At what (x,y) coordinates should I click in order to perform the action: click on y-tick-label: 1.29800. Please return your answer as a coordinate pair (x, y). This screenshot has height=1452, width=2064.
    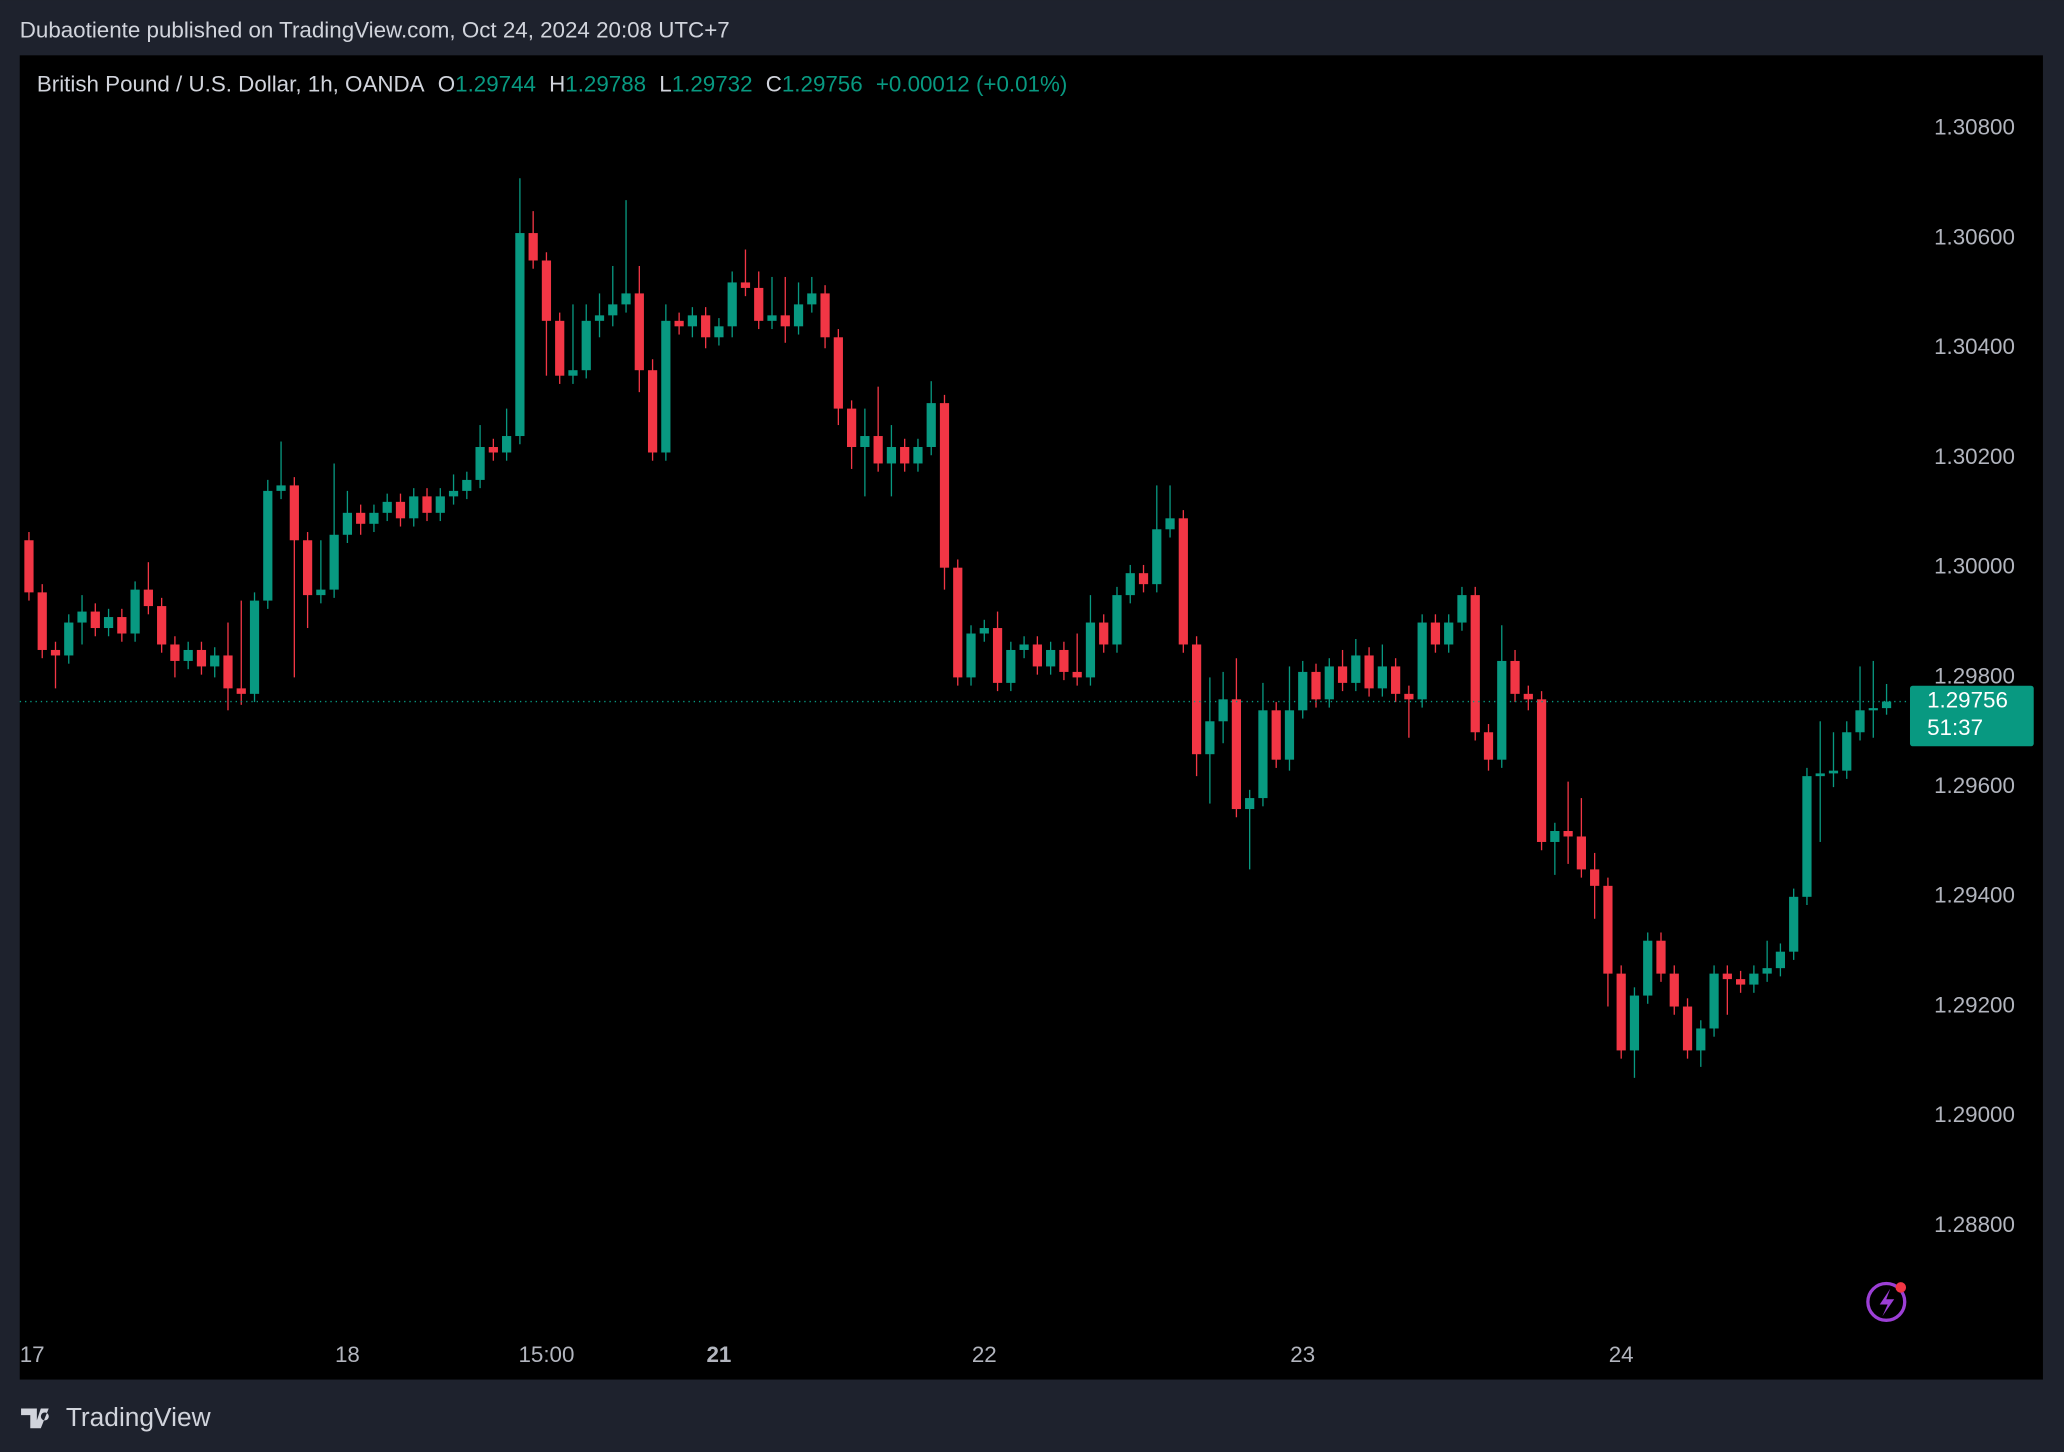
    Looking at the image, I should click on (1974, 675).